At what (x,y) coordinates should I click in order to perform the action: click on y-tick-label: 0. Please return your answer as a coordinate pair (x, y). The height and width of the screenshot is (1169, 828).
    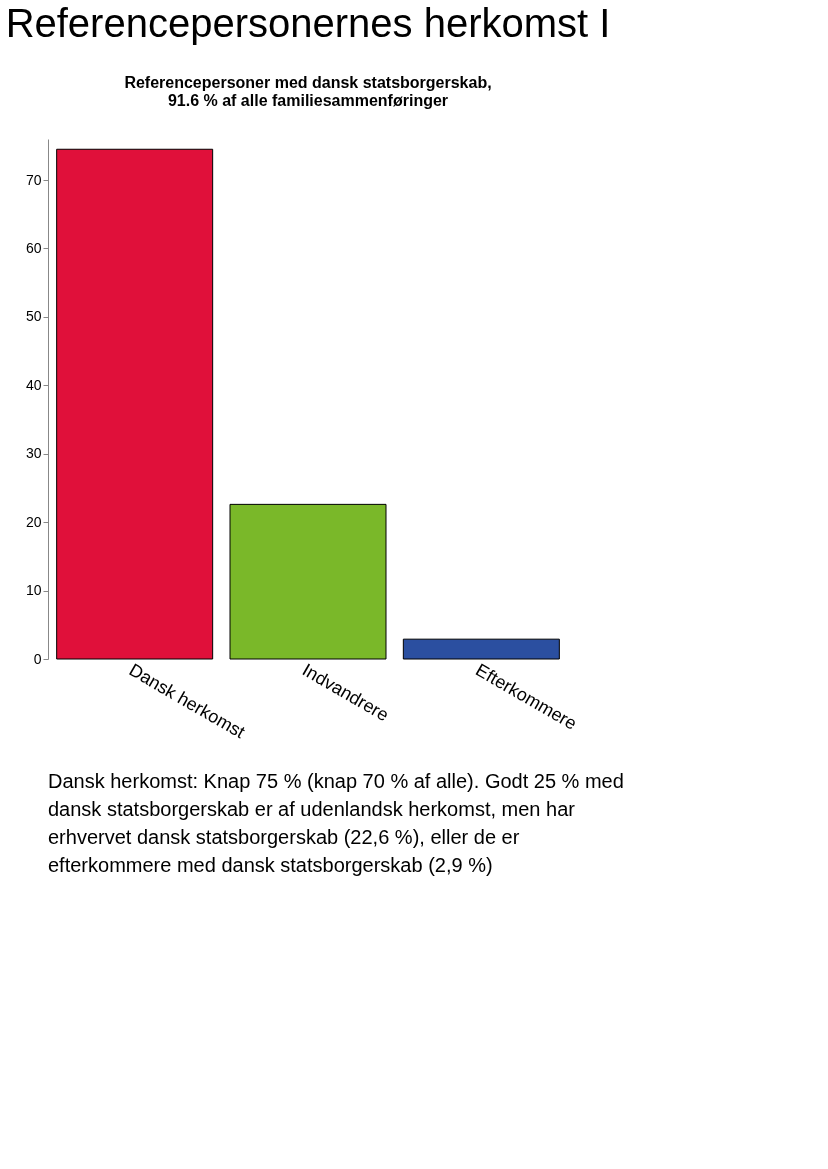
    Looking at the image, I should click on (37, 658).